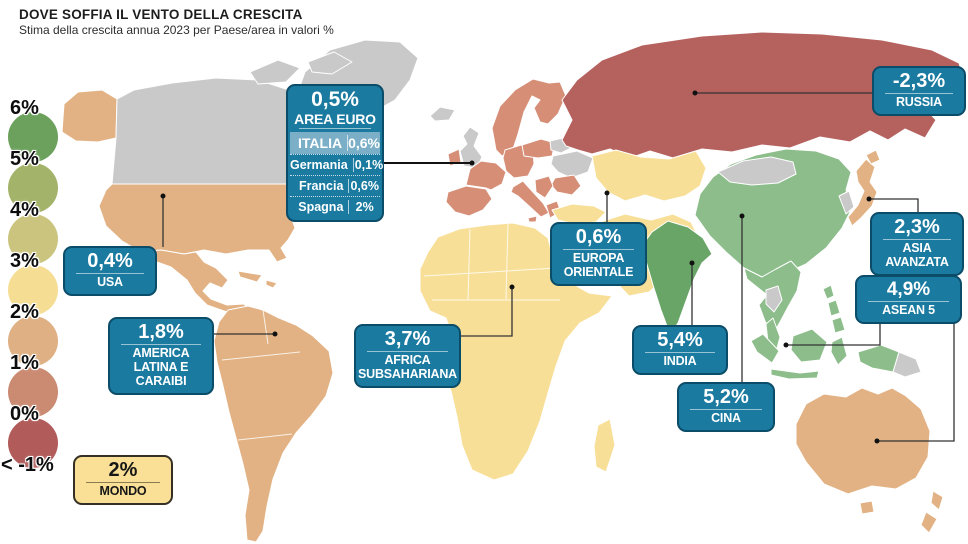 The height and width of the screenshot is (544, 968). What do you see at coordinates (726, 418) in the screenshot?
I see `callout-label: CINA` at bounding box center [726, 418].